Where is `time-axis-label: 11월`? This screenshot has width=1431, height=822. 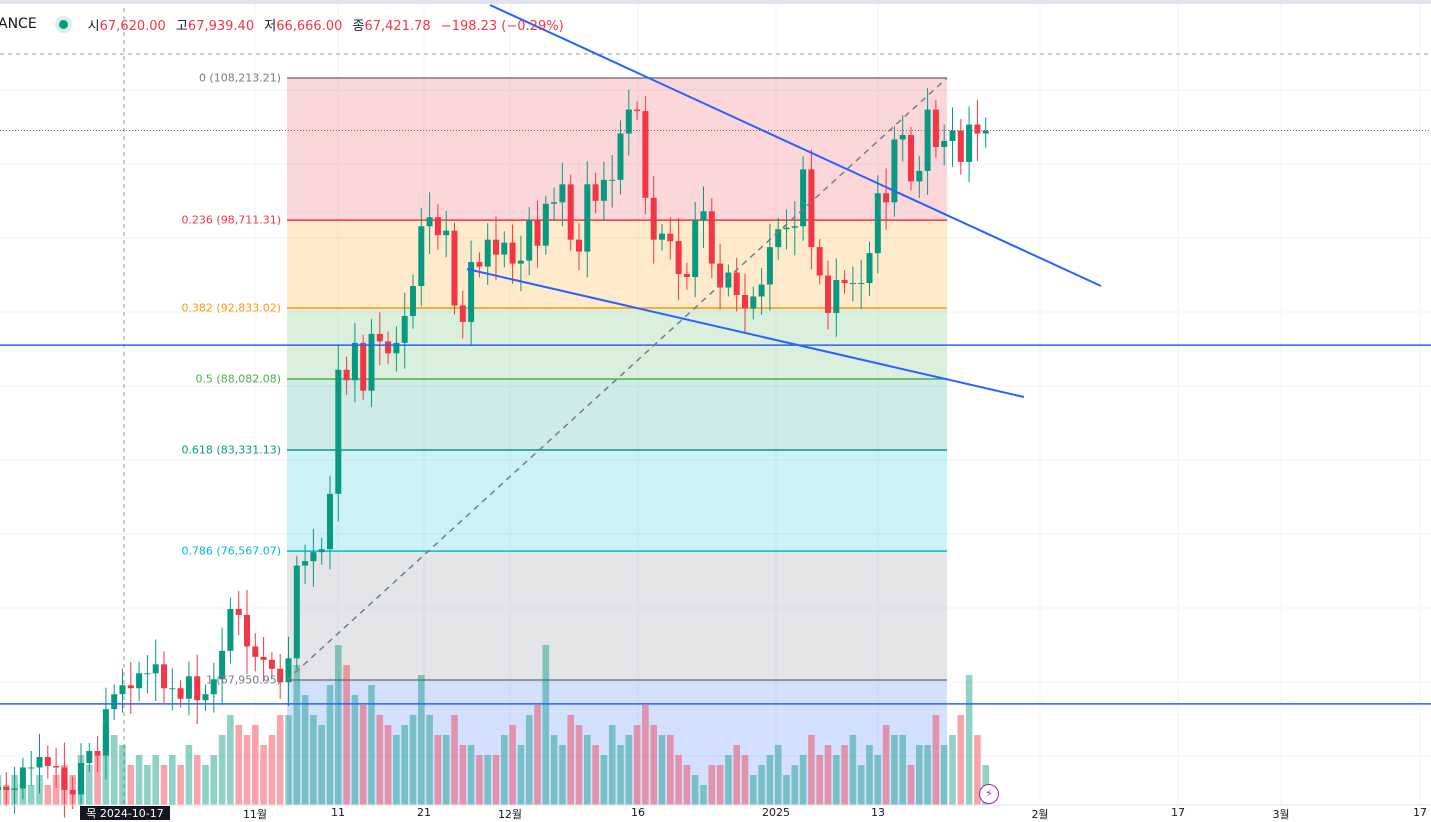
time-axis-label: 11월 is located at coordinates (255, 814).